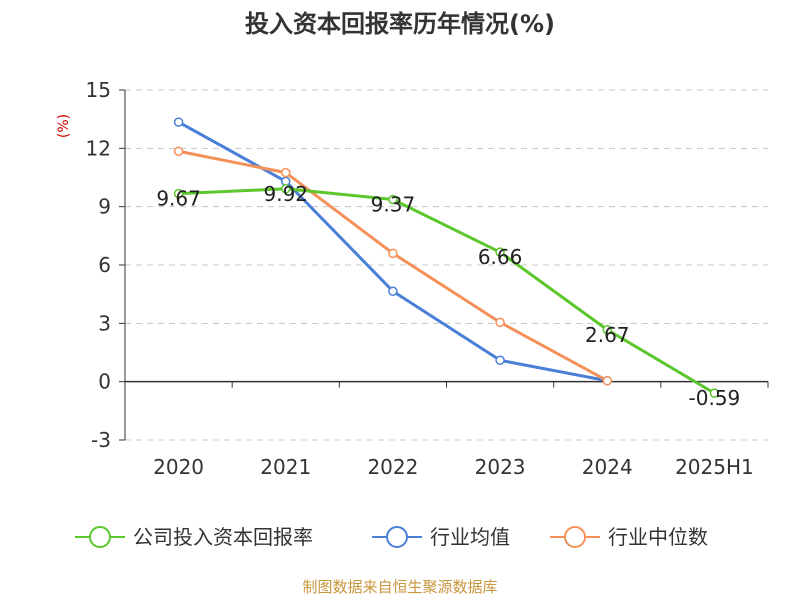  I want to click on x-tick-label: 2025H1, so click(714, 467).